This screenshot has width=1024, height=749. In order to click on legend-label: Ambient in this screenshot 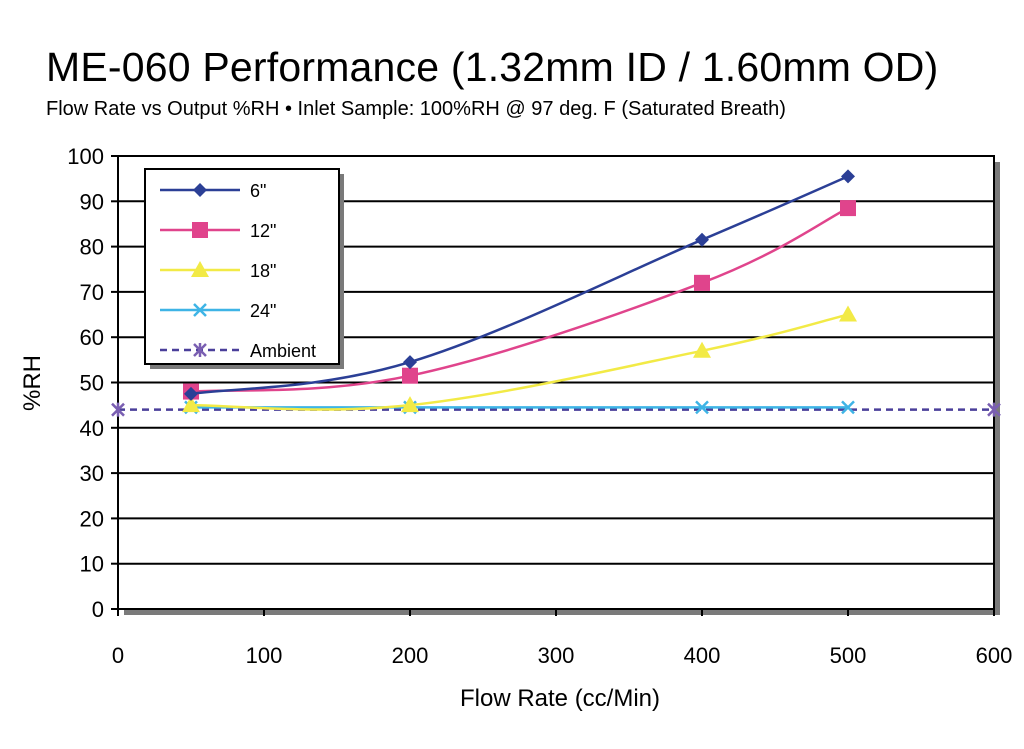, I will do `click(283, 351)`.